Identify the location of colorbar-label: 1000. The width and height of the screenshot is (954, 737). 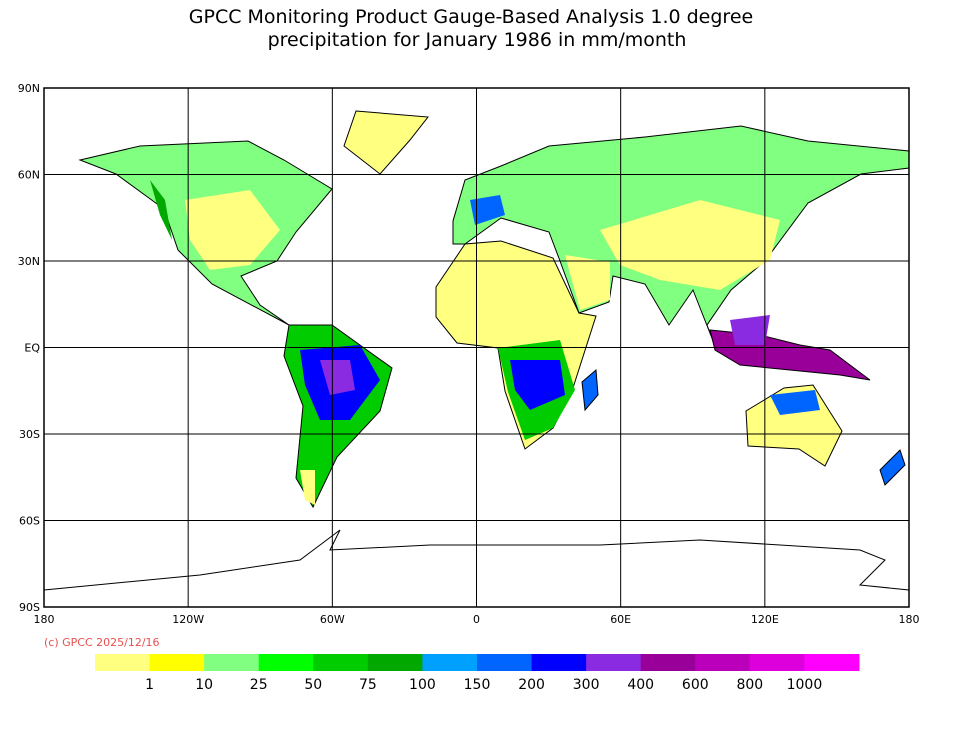
(805, 685).